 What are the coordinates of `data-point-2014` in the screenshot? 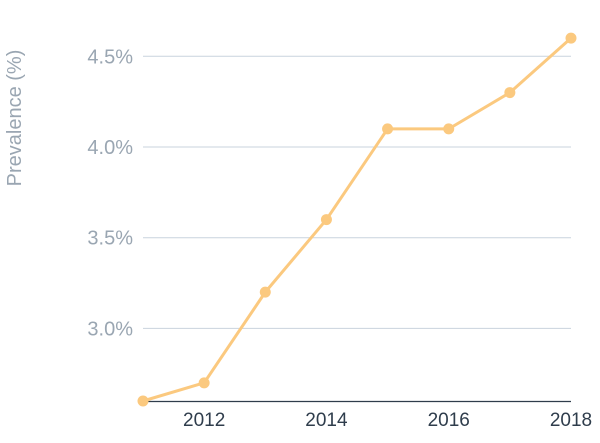 It's located at (326, 220).